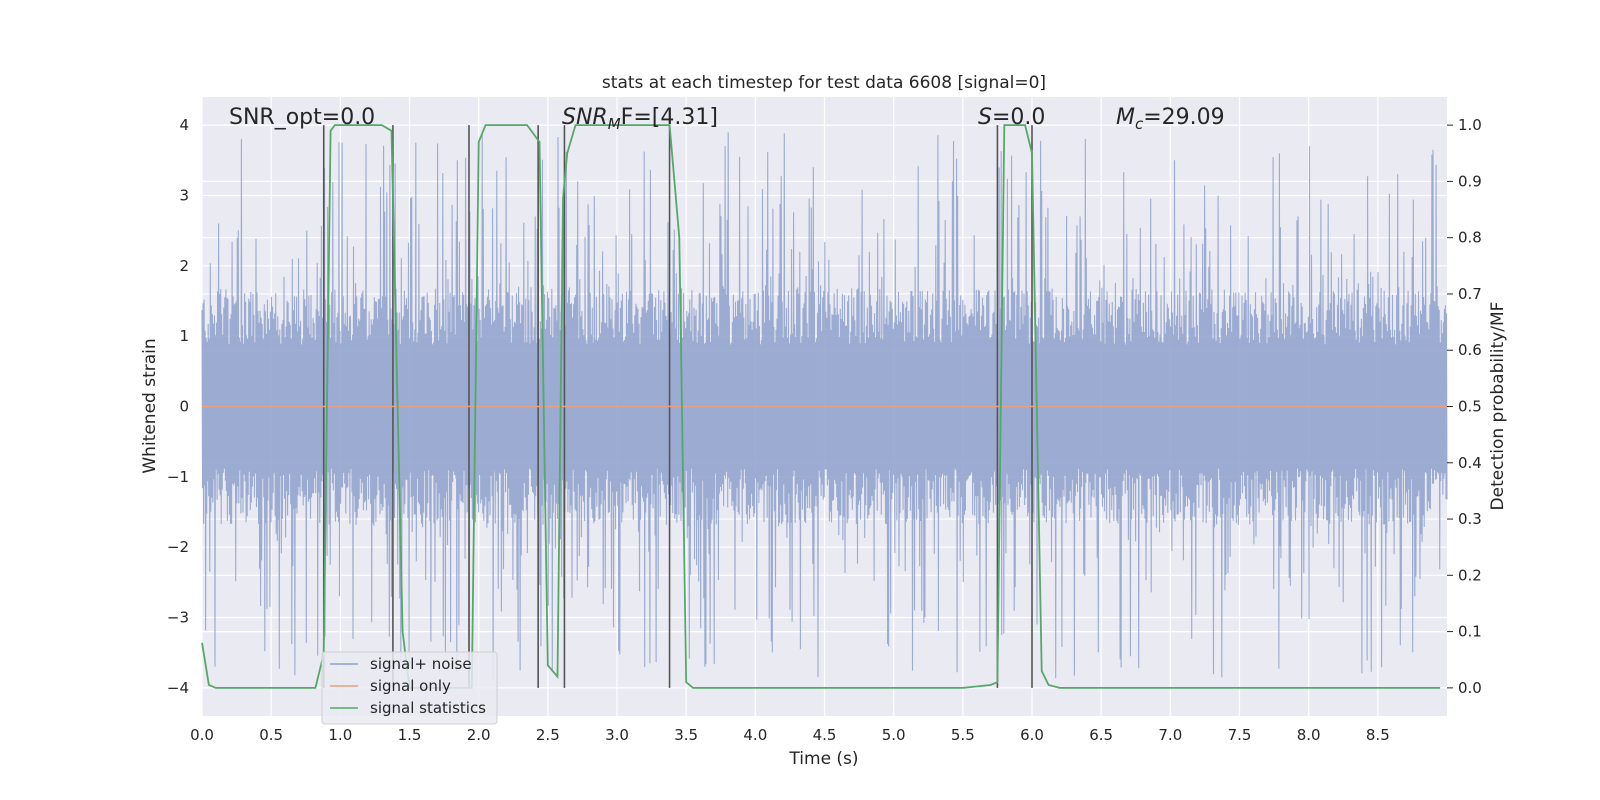  What do you see at coordinates (479, 735) in the screenshot?
I see `x-tick-label: 2.0` at bounding box center [479, 735].